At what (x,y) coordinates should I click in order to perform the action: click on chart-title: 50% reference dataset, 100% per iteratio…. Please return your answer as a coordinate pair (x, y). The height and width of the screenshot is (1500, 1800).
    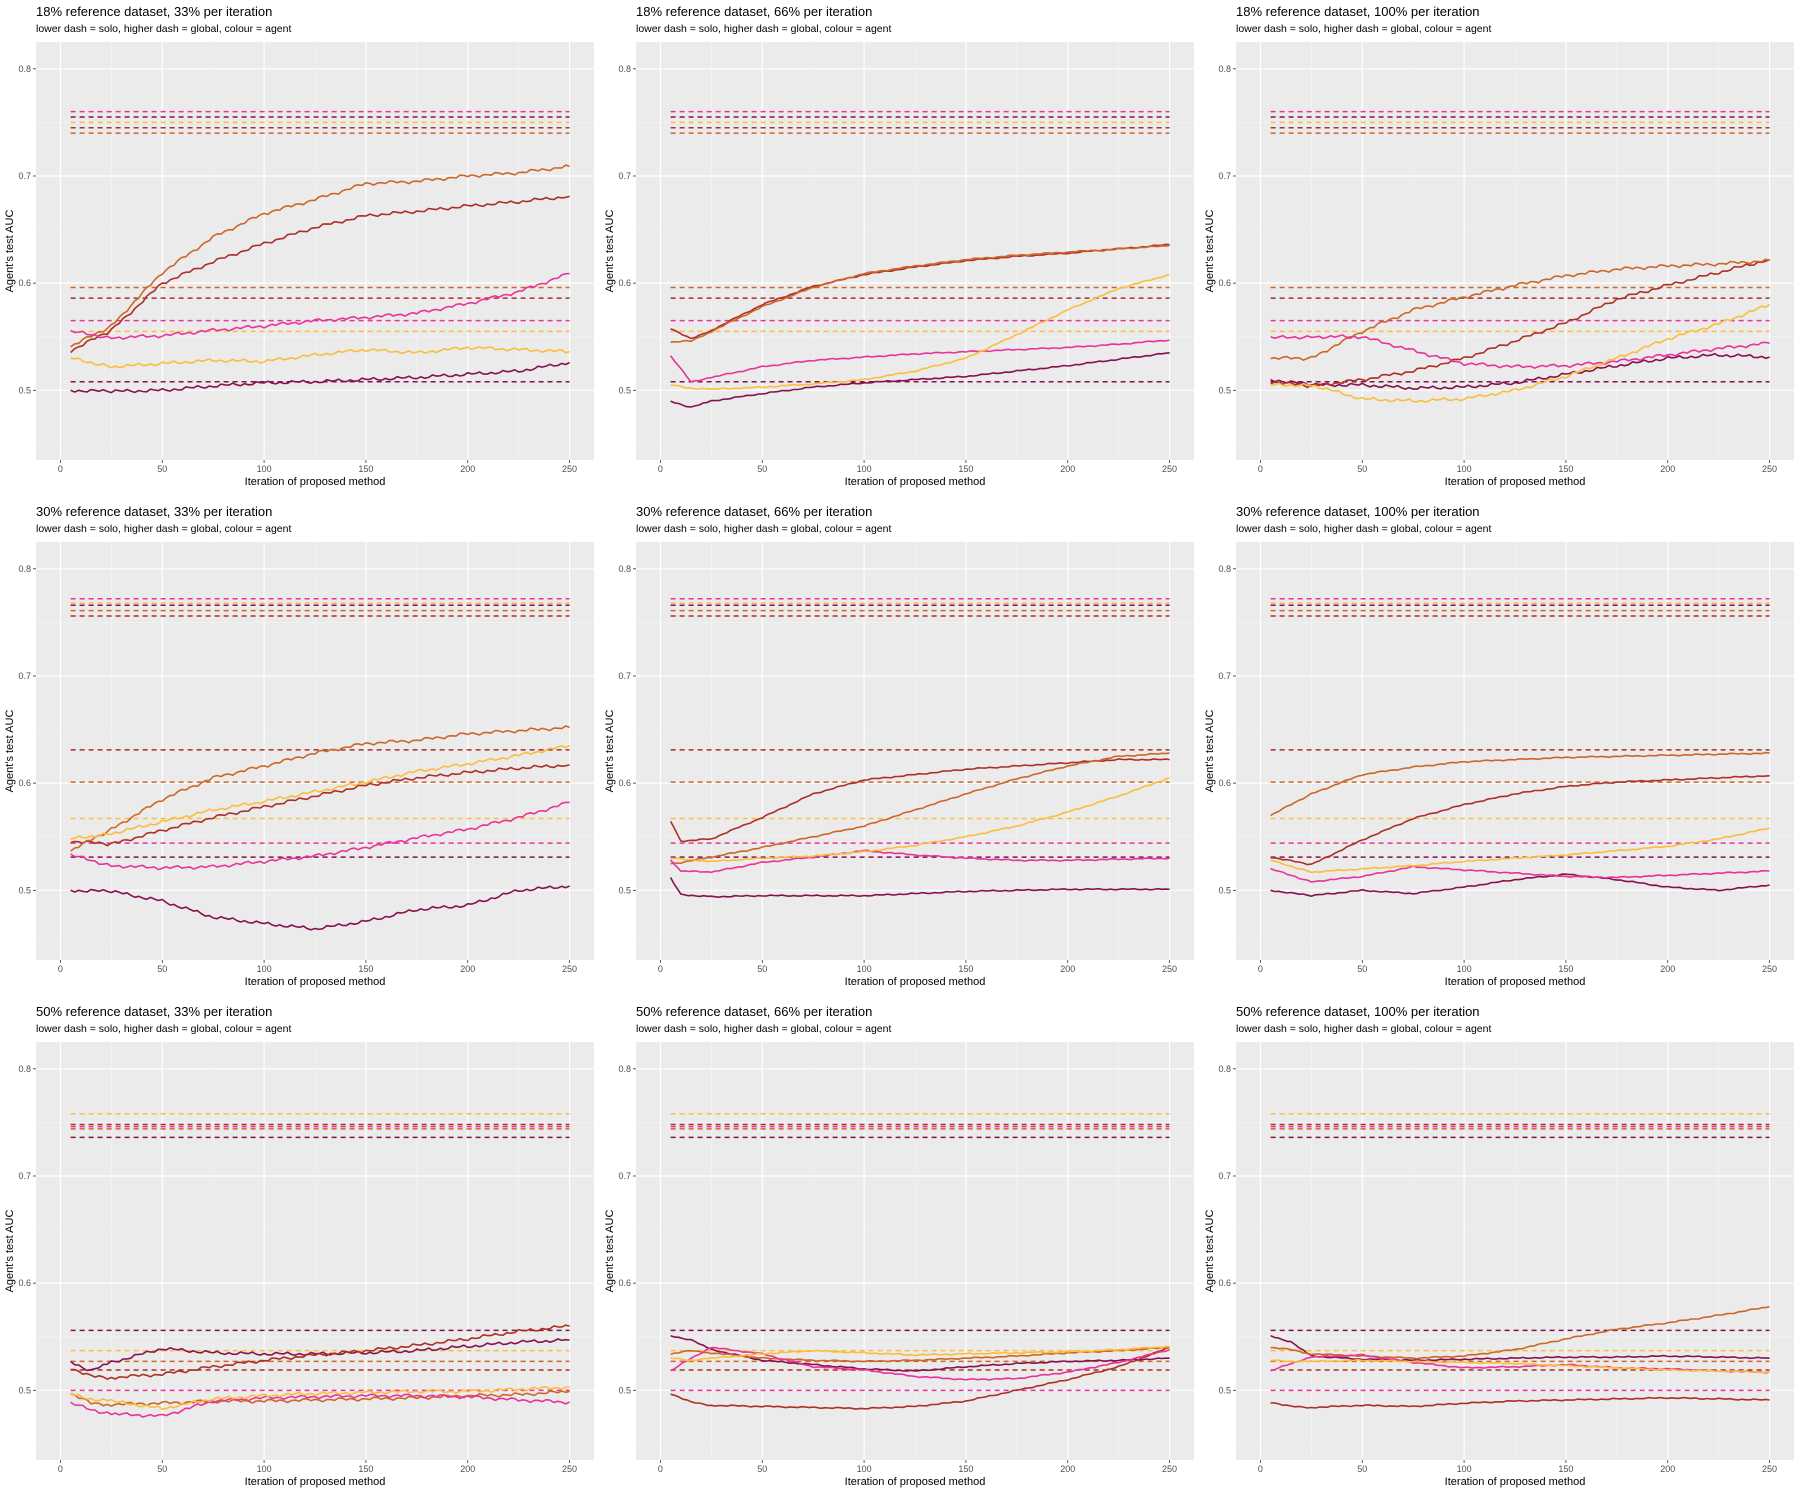
    Looking at the image, I should click on (1358, 1011).